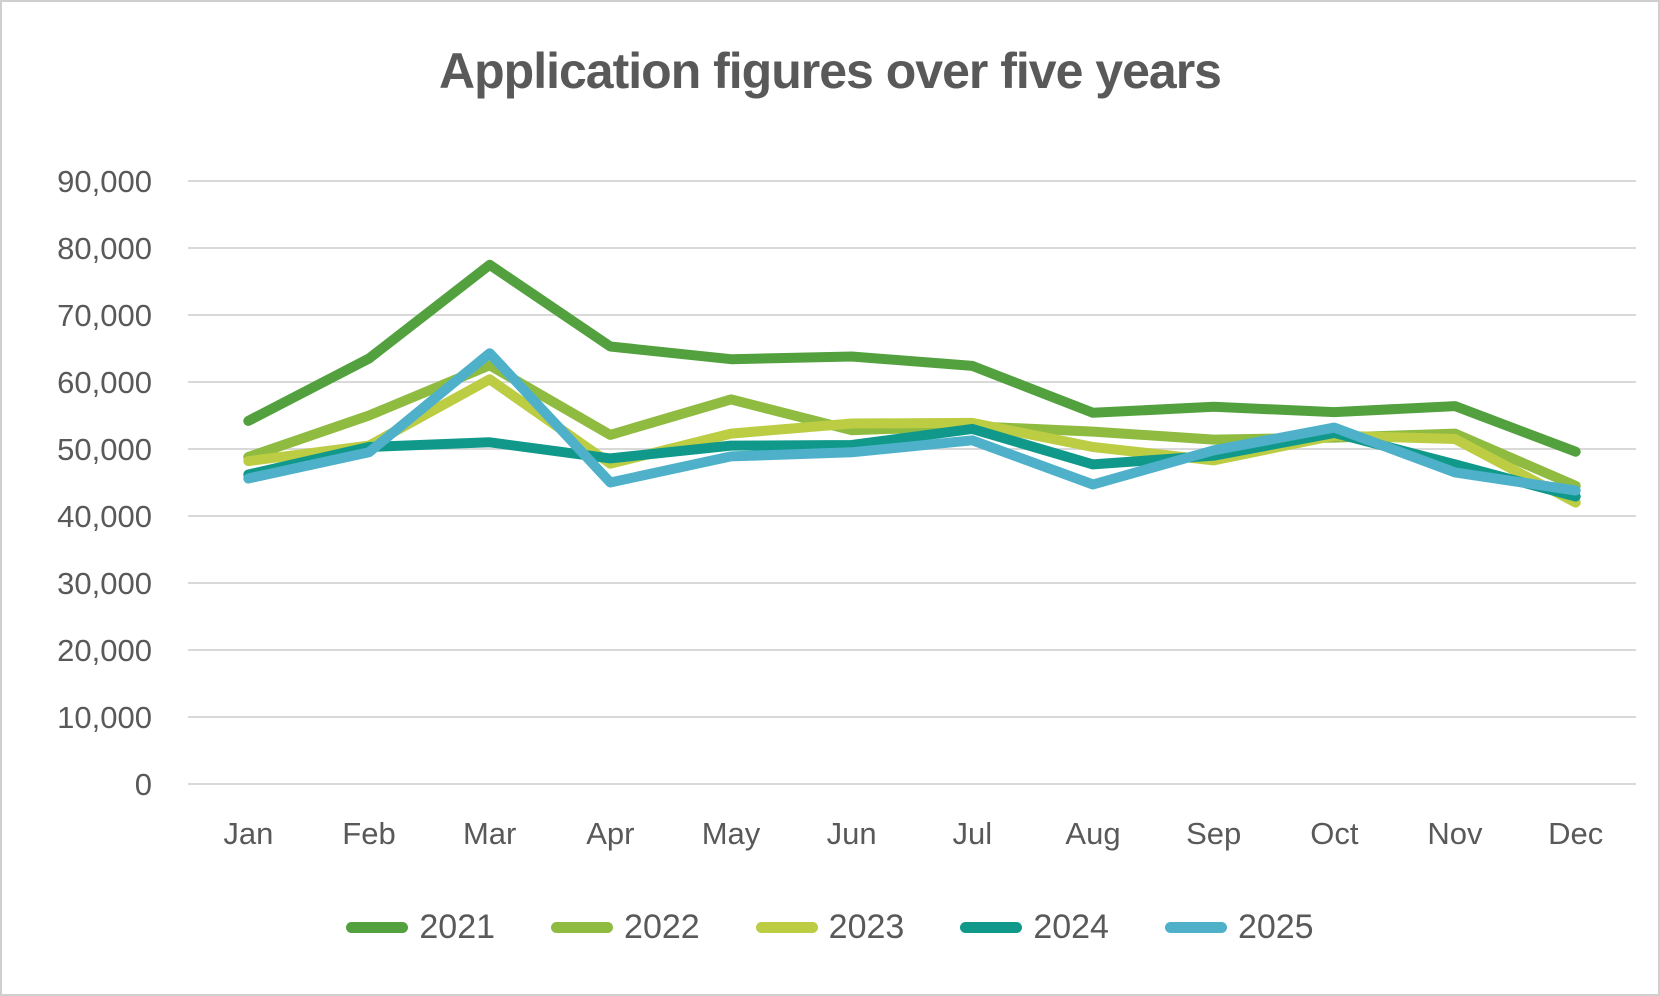 This screenshot has height=996, width=1660. What do you see at coordinates (662, 927) in the screenshot?
I see `legend-label: 2022` at bounding box center [662, 927].